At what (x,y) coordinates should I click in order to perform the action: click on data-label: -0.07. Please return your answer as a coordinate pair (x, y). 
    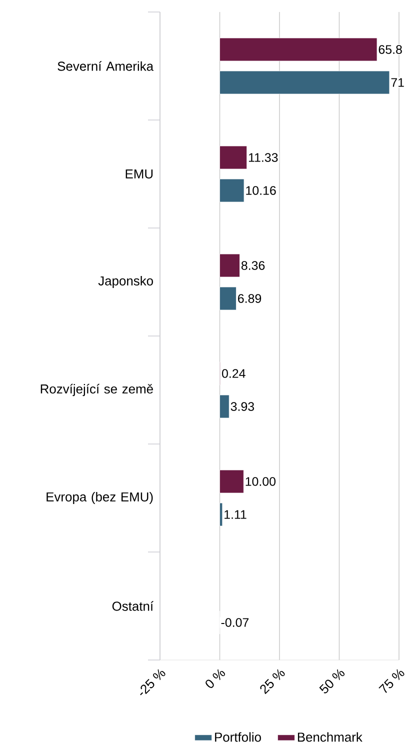
    Looking at the image, I should click on (235, 622).